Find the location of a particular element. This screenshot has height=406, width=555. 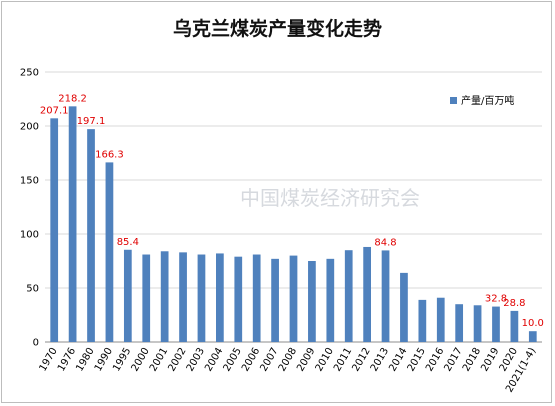

watermark: 中国煤炭经济研究会 is located at coordinates (330, 198).